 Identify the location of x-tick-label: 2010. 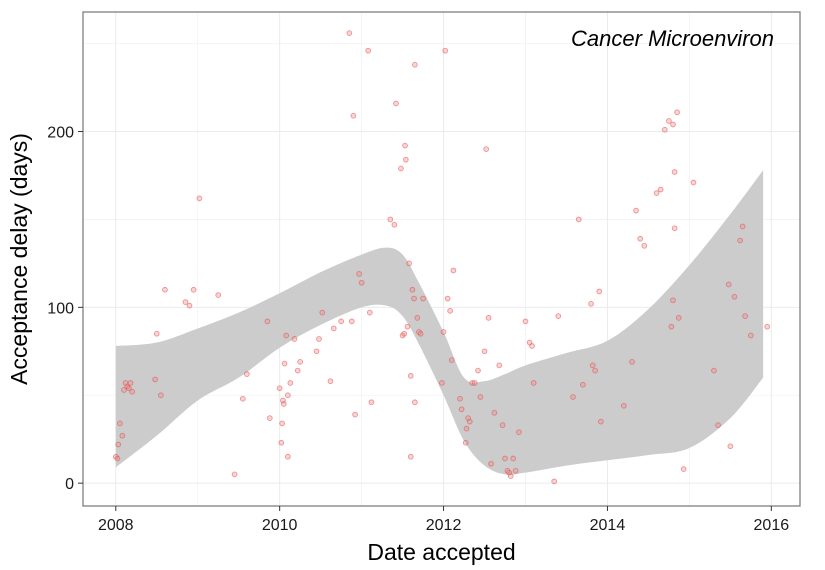
(280, 525).